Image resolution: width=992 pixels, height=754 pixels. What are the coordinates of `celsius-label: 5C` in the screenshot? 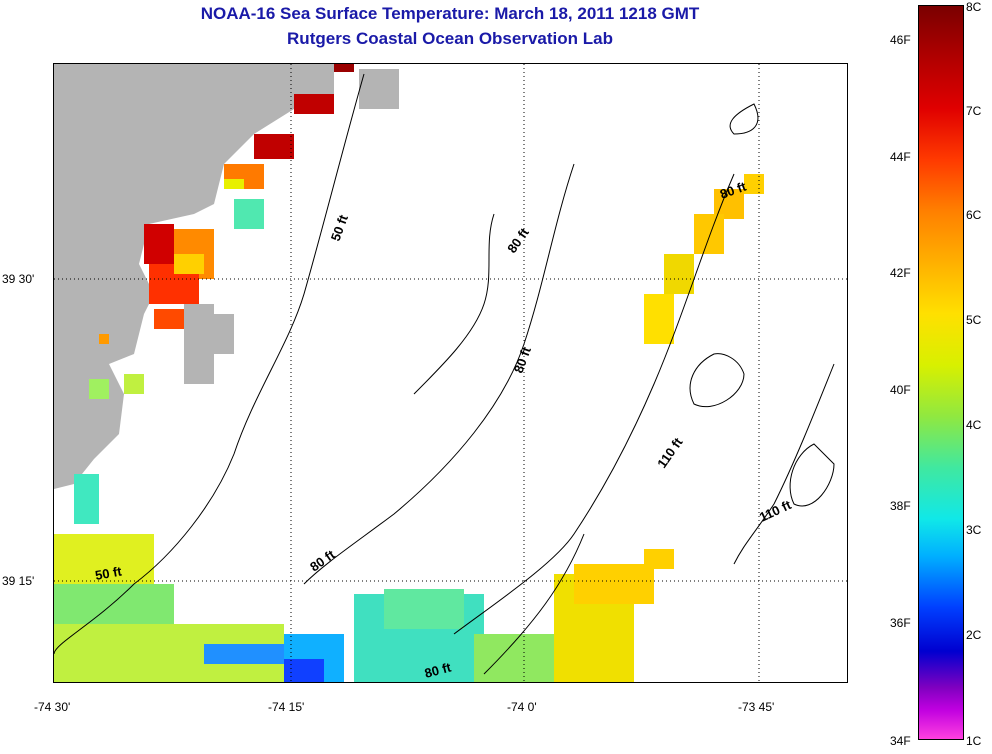 It's located at (974, 320).